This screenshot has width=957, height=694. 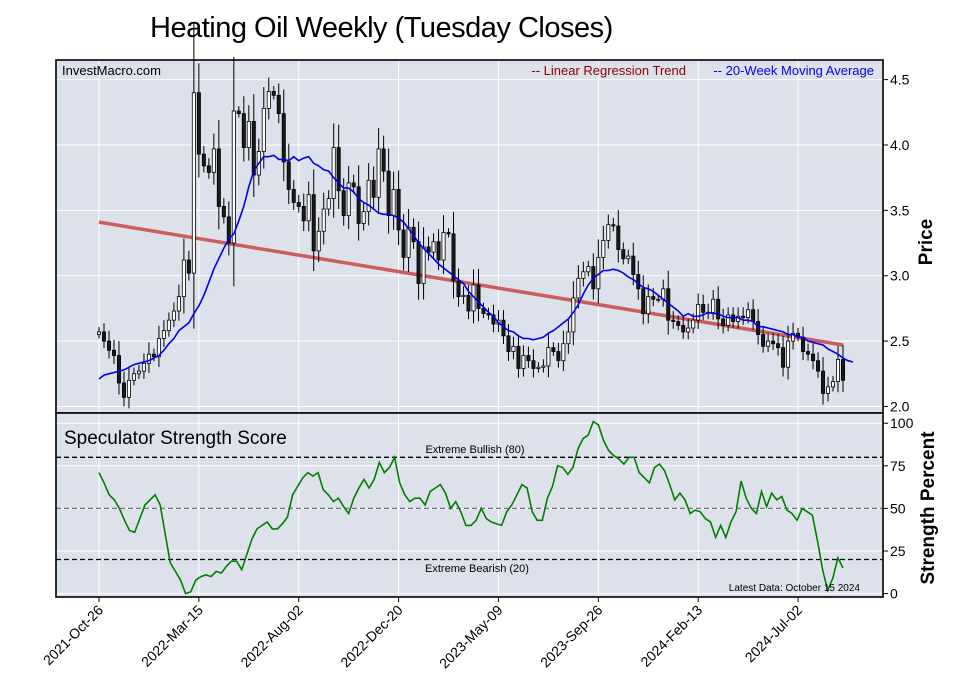 I want to click on price-y-tick-label: 4.0, so click(x=900, y=145).